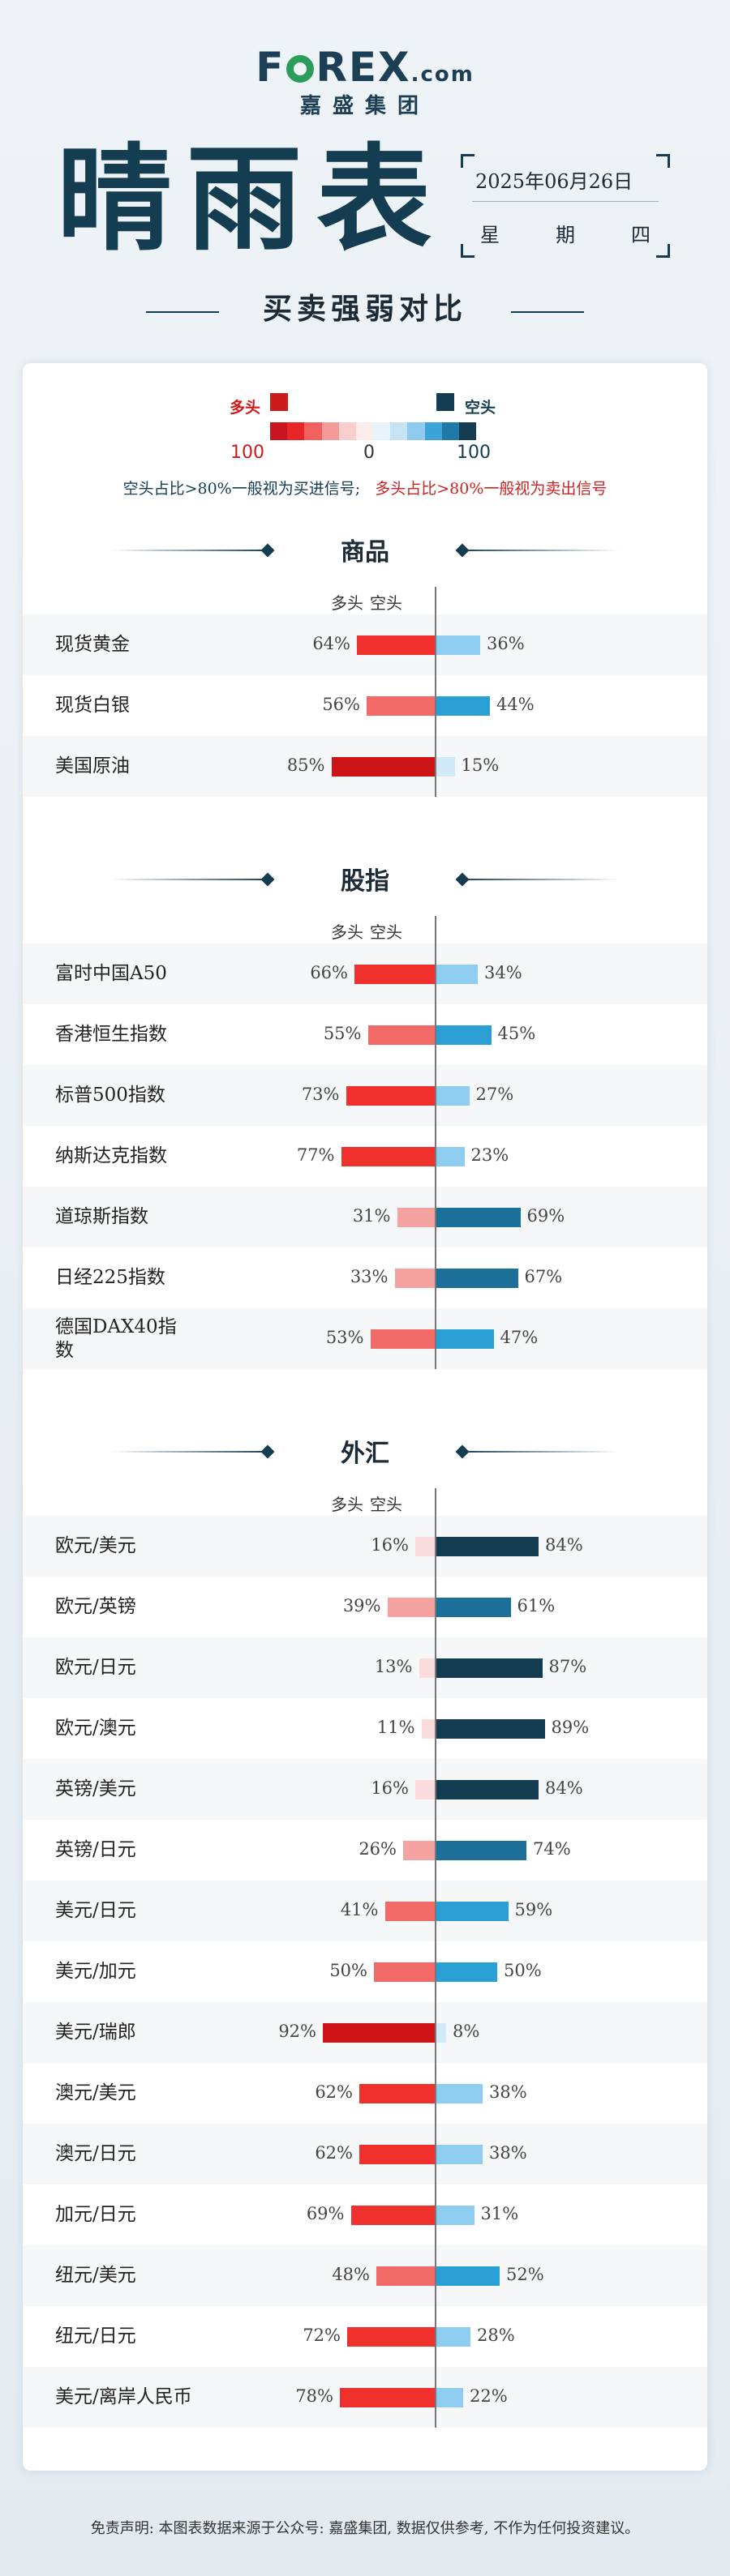 The image size is (730, 2576). What do you see at coordinates (95, 1971) in the screenshot?
I see `row-label: 美元/加元` at bounding box center [95, 1971].